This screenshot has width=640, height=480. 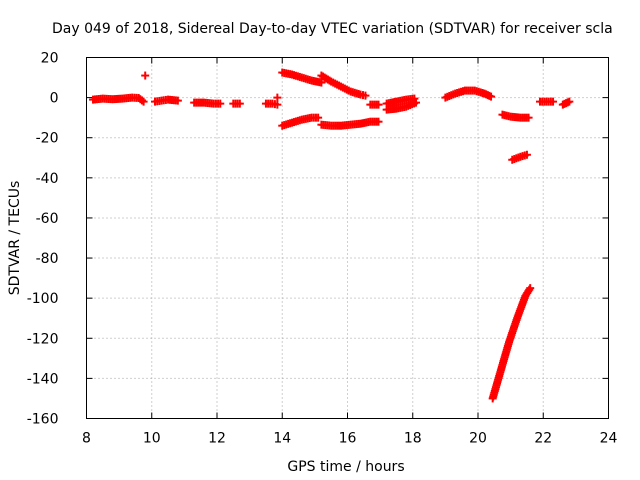 I want to click on x-tick-label: 14, so click(x=282, y=439).